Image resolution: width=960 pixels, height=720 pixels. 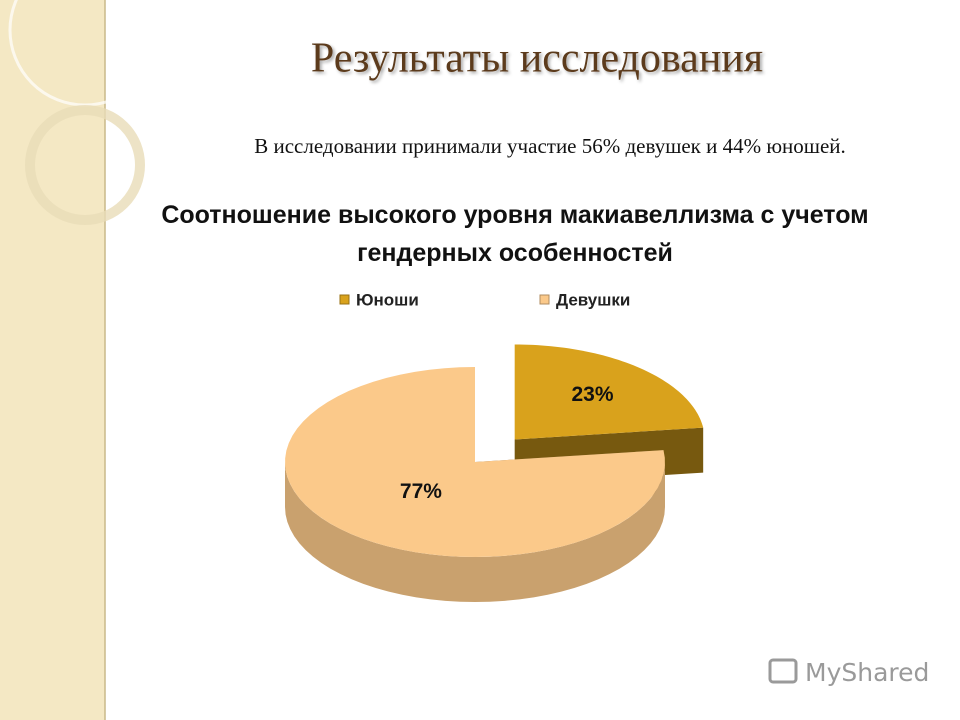 I want to click on slide-title: Результаты исследования, so click(x=537, y=59).